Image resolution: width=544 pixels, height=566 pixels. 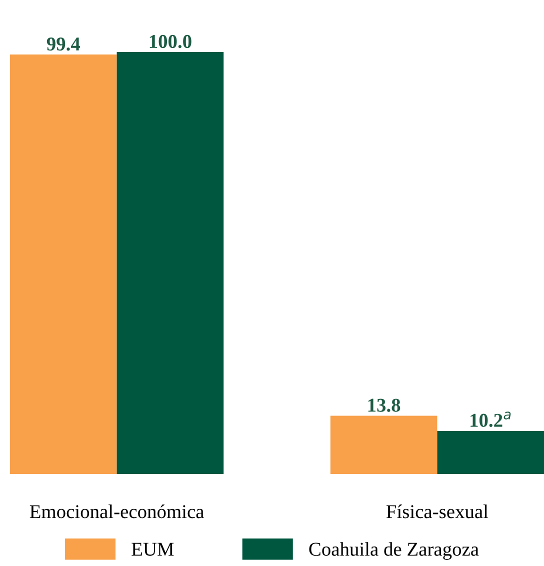 What do you see at coordinates (437, 511) in the screenshot?
I see `x-tick-label: Física-sexual` at bounding box center [437, 511].